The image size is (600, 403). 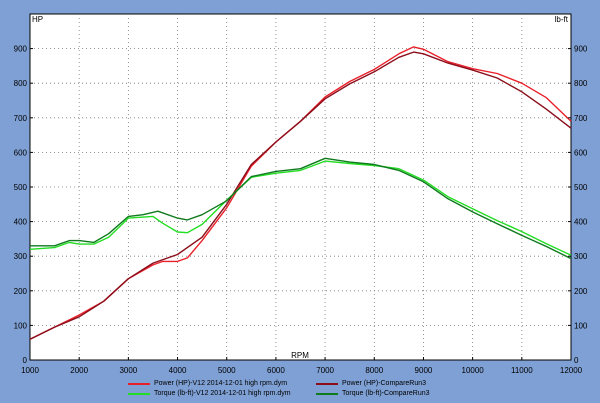 What do you see at coordinates (21, 187) in the screenshot?
I see `y-tick-label-left: 500` at bounding box center [21, 187].